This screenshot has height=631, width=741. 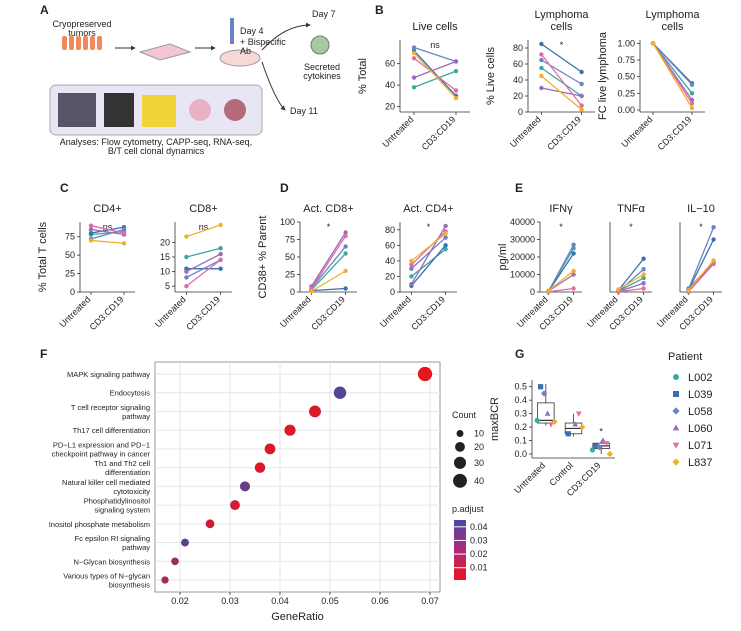 I want to click on y-tick-label: 20, so click(x=165, y=242).